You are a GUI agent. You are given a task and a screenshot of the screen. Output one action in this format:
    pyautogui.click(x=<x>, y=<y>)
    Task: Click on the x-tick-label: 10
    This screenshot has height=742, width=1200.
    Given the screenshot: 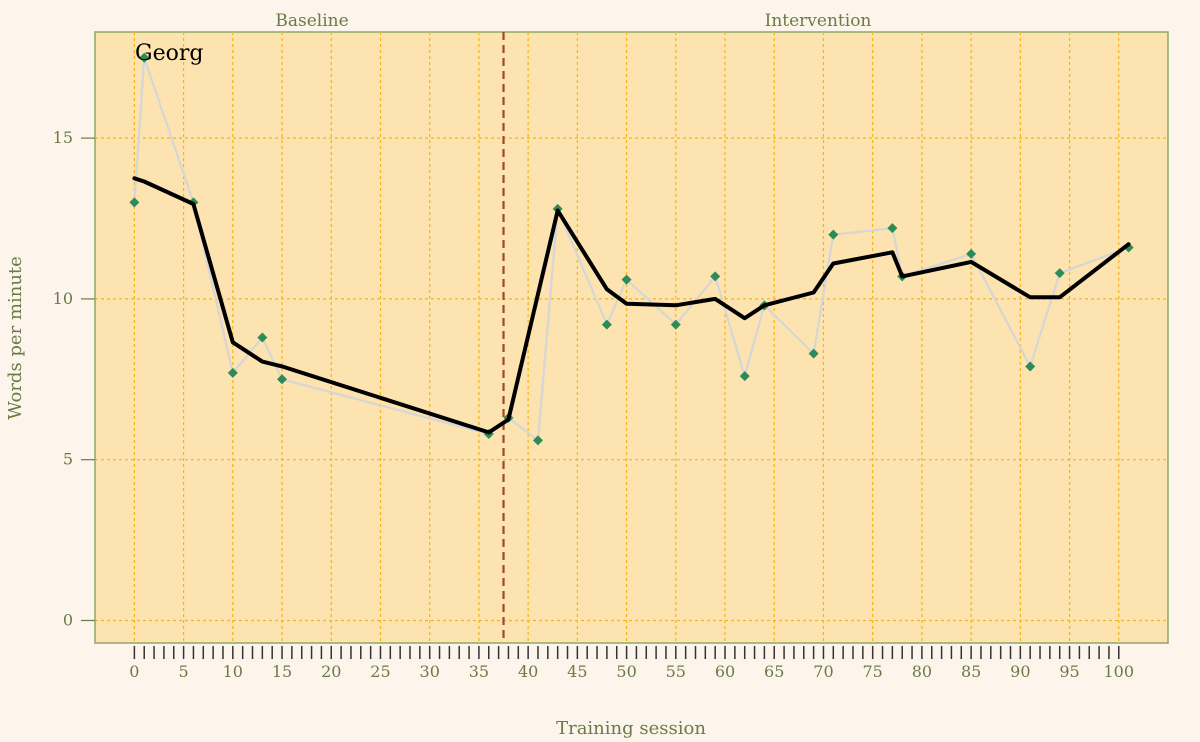 What is the action you would take?
    pyautogui.click(x=233, y=671)
    